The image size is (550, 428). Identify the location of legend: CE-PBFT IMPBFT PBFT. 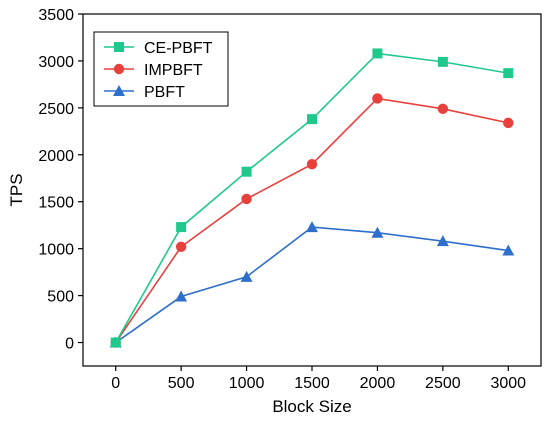
(161, 69).